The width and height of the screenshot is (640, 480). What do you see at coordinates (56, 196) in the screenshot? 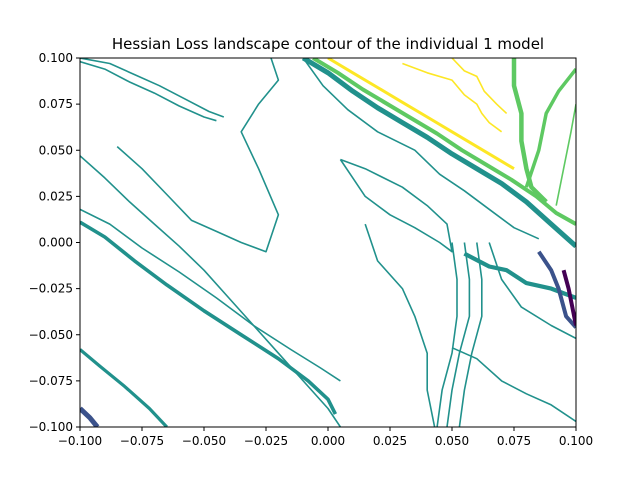
I see `y-tick-label: 0.025` at bounding box center [56, 196].